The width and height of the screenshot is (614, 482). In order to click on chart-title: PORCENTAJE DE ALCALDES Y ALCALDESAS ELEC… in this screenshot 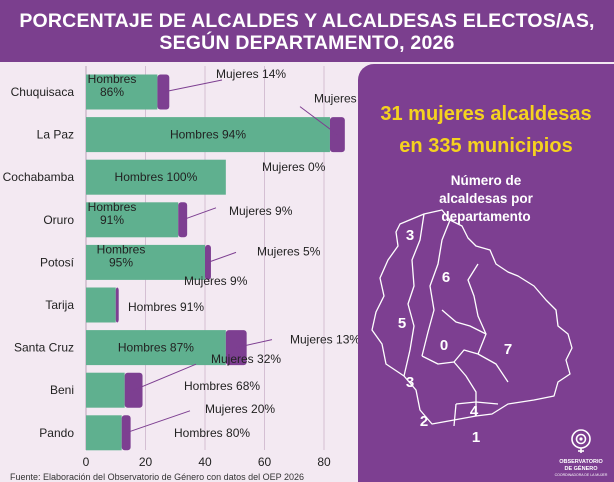, I will do `click(307, 31)`.